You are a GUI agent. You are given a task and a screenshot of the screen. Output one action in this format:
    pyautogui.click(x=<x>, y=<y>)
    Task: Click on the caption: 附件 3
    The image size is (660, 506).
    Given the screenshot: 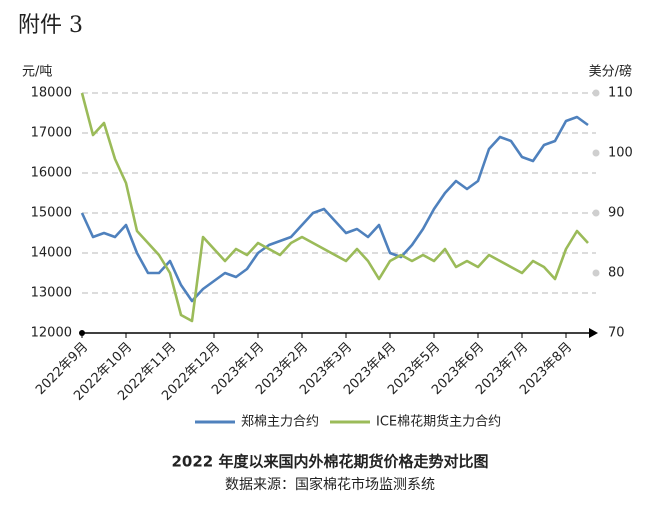 What is the action you would take?
    pyautogui.click(x=50, y=25)
    